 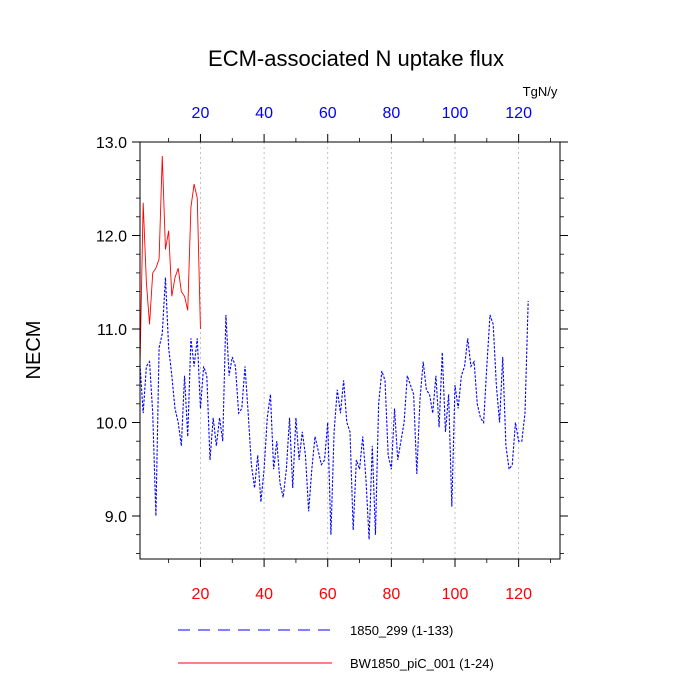 What do you see at coordinates (34, 350) in the screenshot?
I see `y-axis-label: NECM` at bounding box center [34, 350].